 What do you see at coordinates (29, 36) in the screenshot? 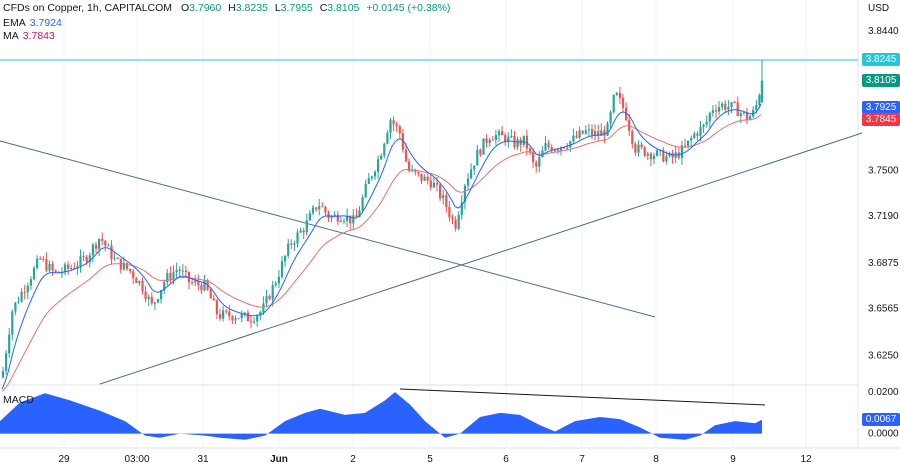
I see `ma-legend: MA 3.7843` at bounding box center [29, 36].